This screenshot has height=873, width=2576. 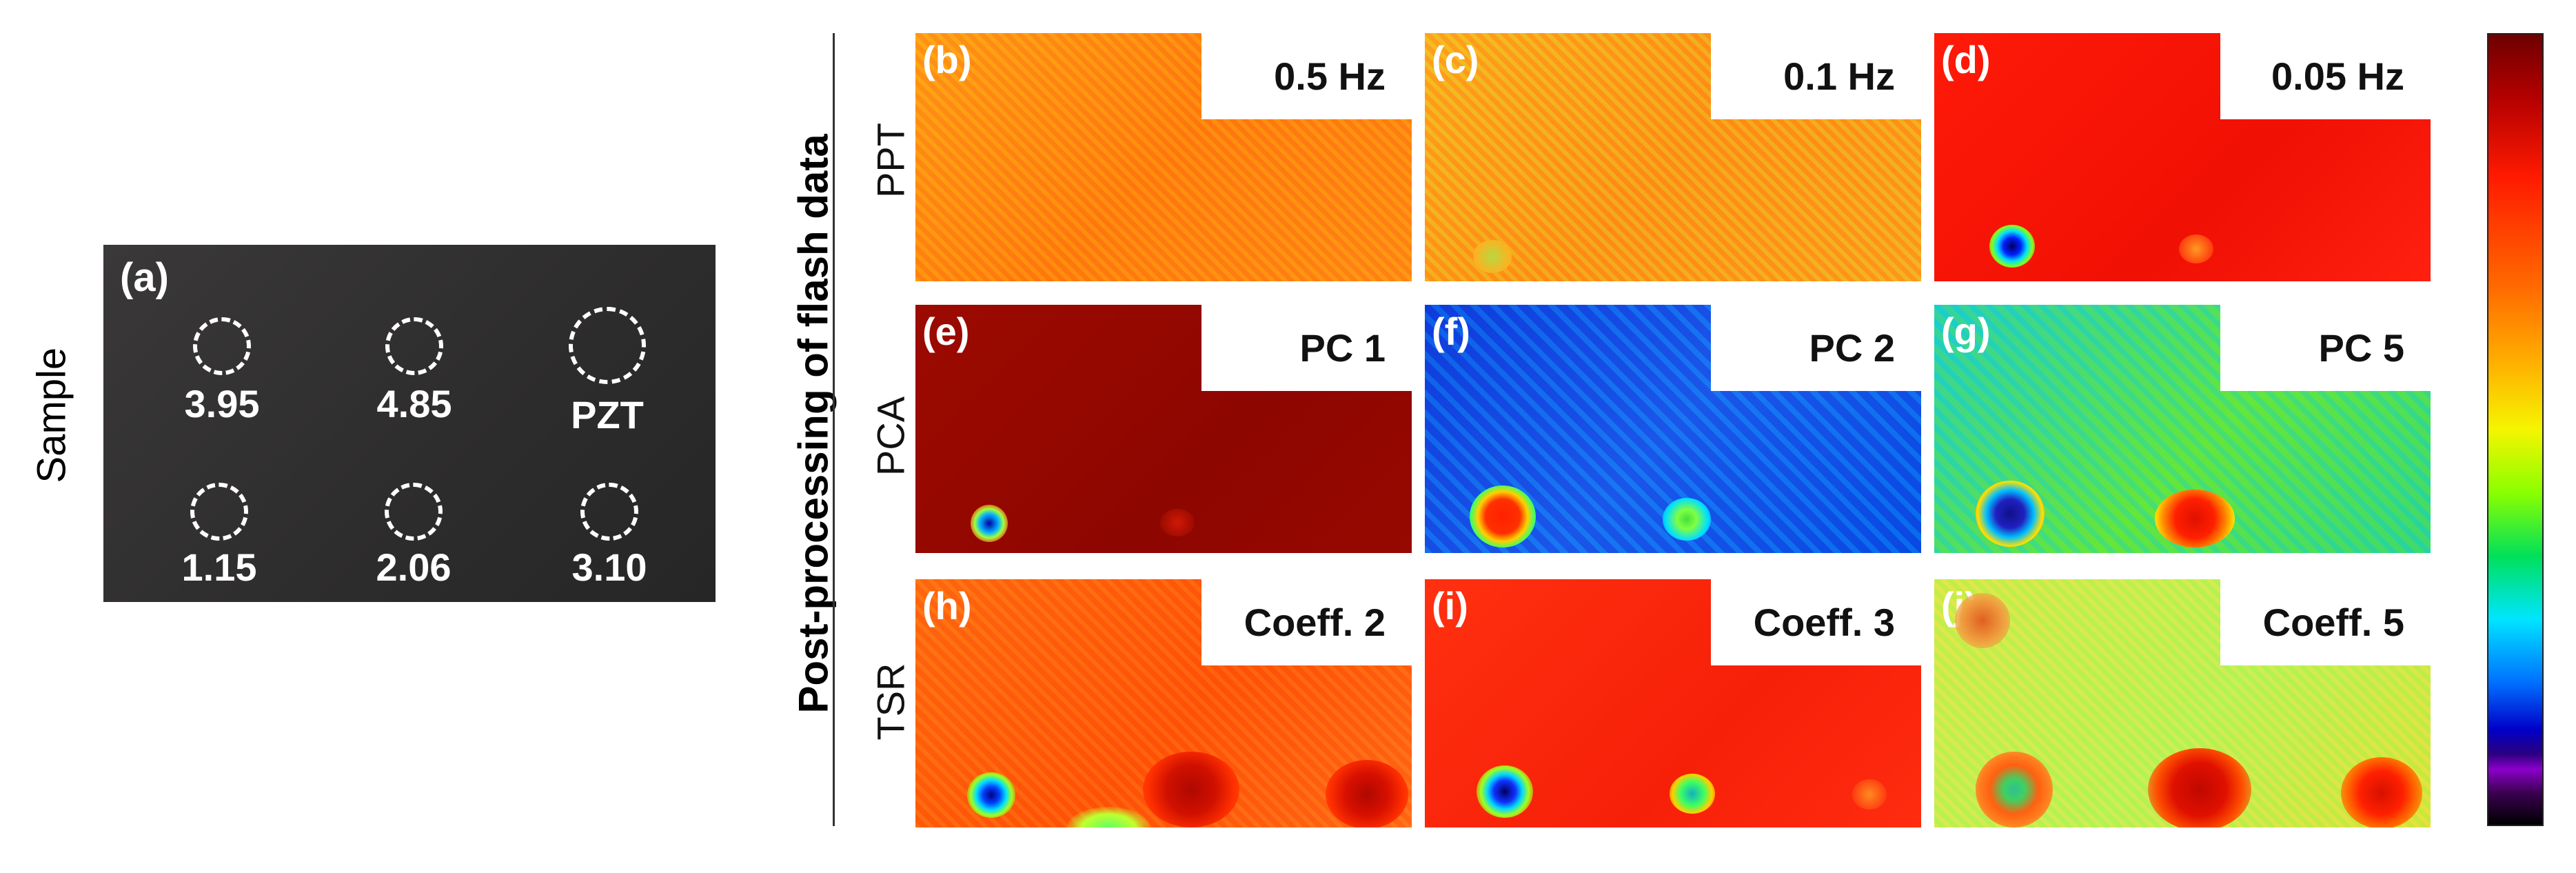 What do you see at coordinates (219, 567) in the screenshot?
I see `defect-depth-label: 1.15` at bounding box center [219, 567].